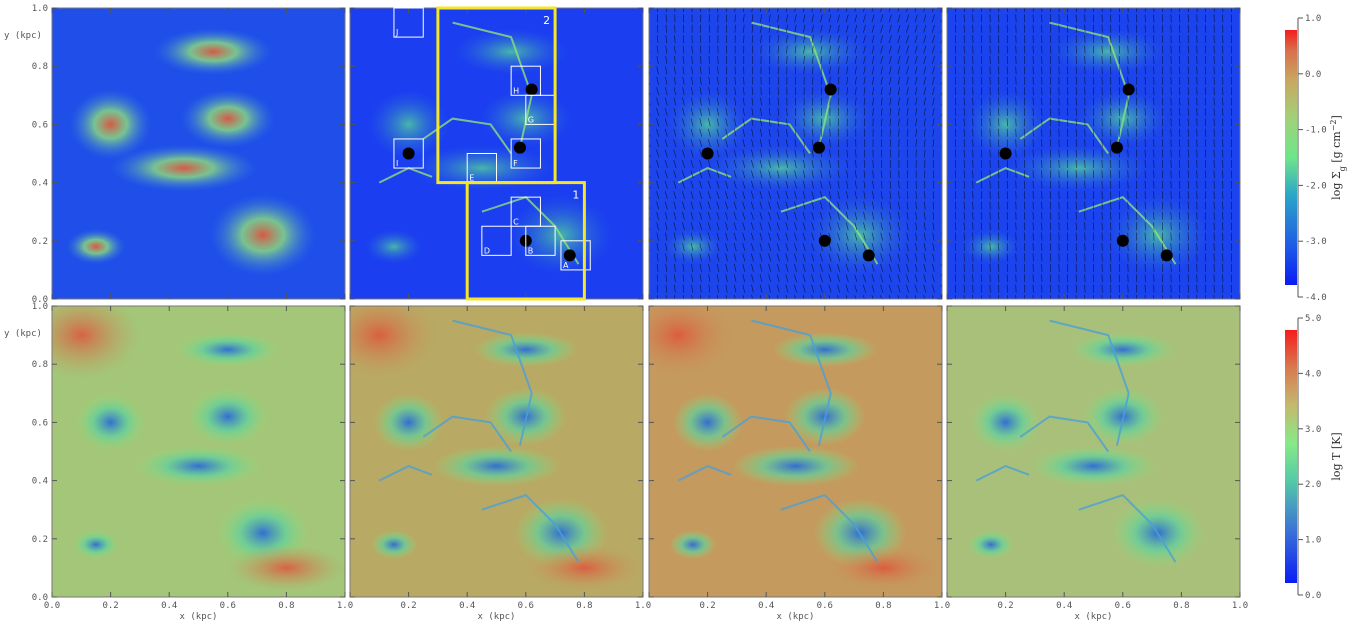 The width and height of the screenshot is (1354, 630). I want to click on x-tick-label: 0.4, so click(467, 606).